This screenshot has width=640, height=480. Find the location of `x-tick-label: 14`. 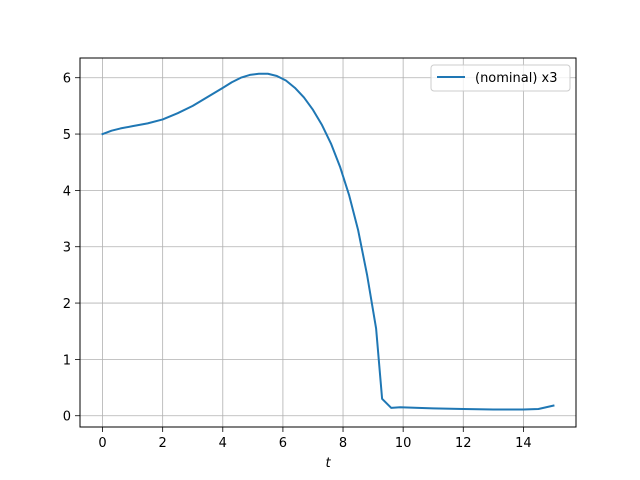

x-tick-label: 14 is located at coordinates (523, 443).